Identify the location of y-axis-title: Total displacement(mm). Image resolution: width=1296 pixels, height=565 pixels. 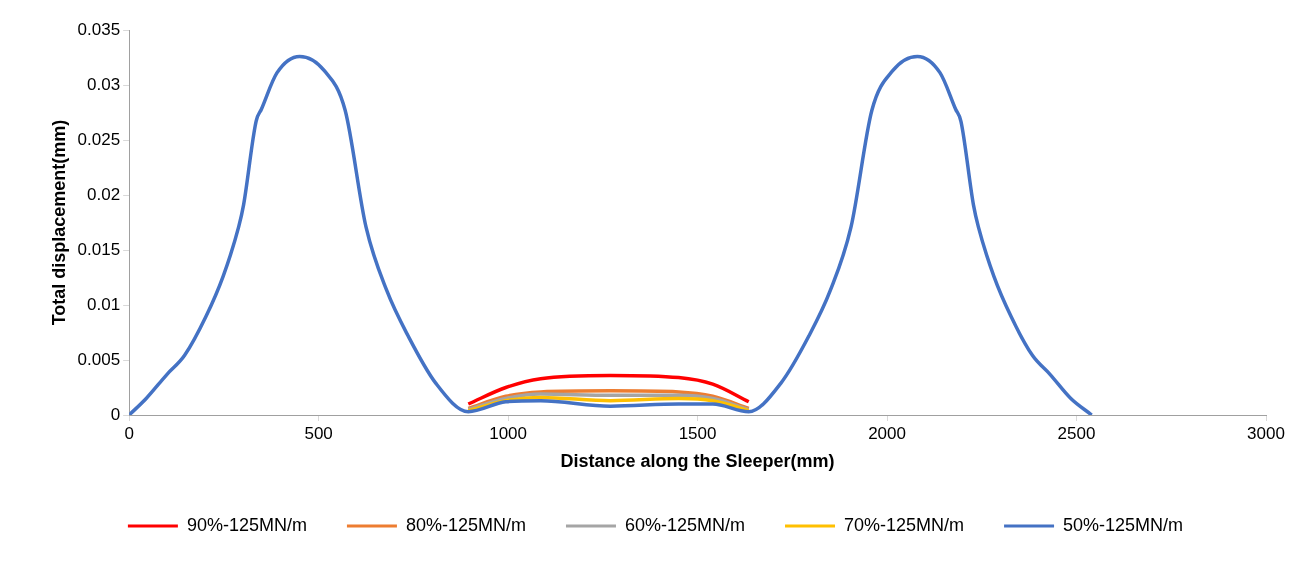
(58, 222).